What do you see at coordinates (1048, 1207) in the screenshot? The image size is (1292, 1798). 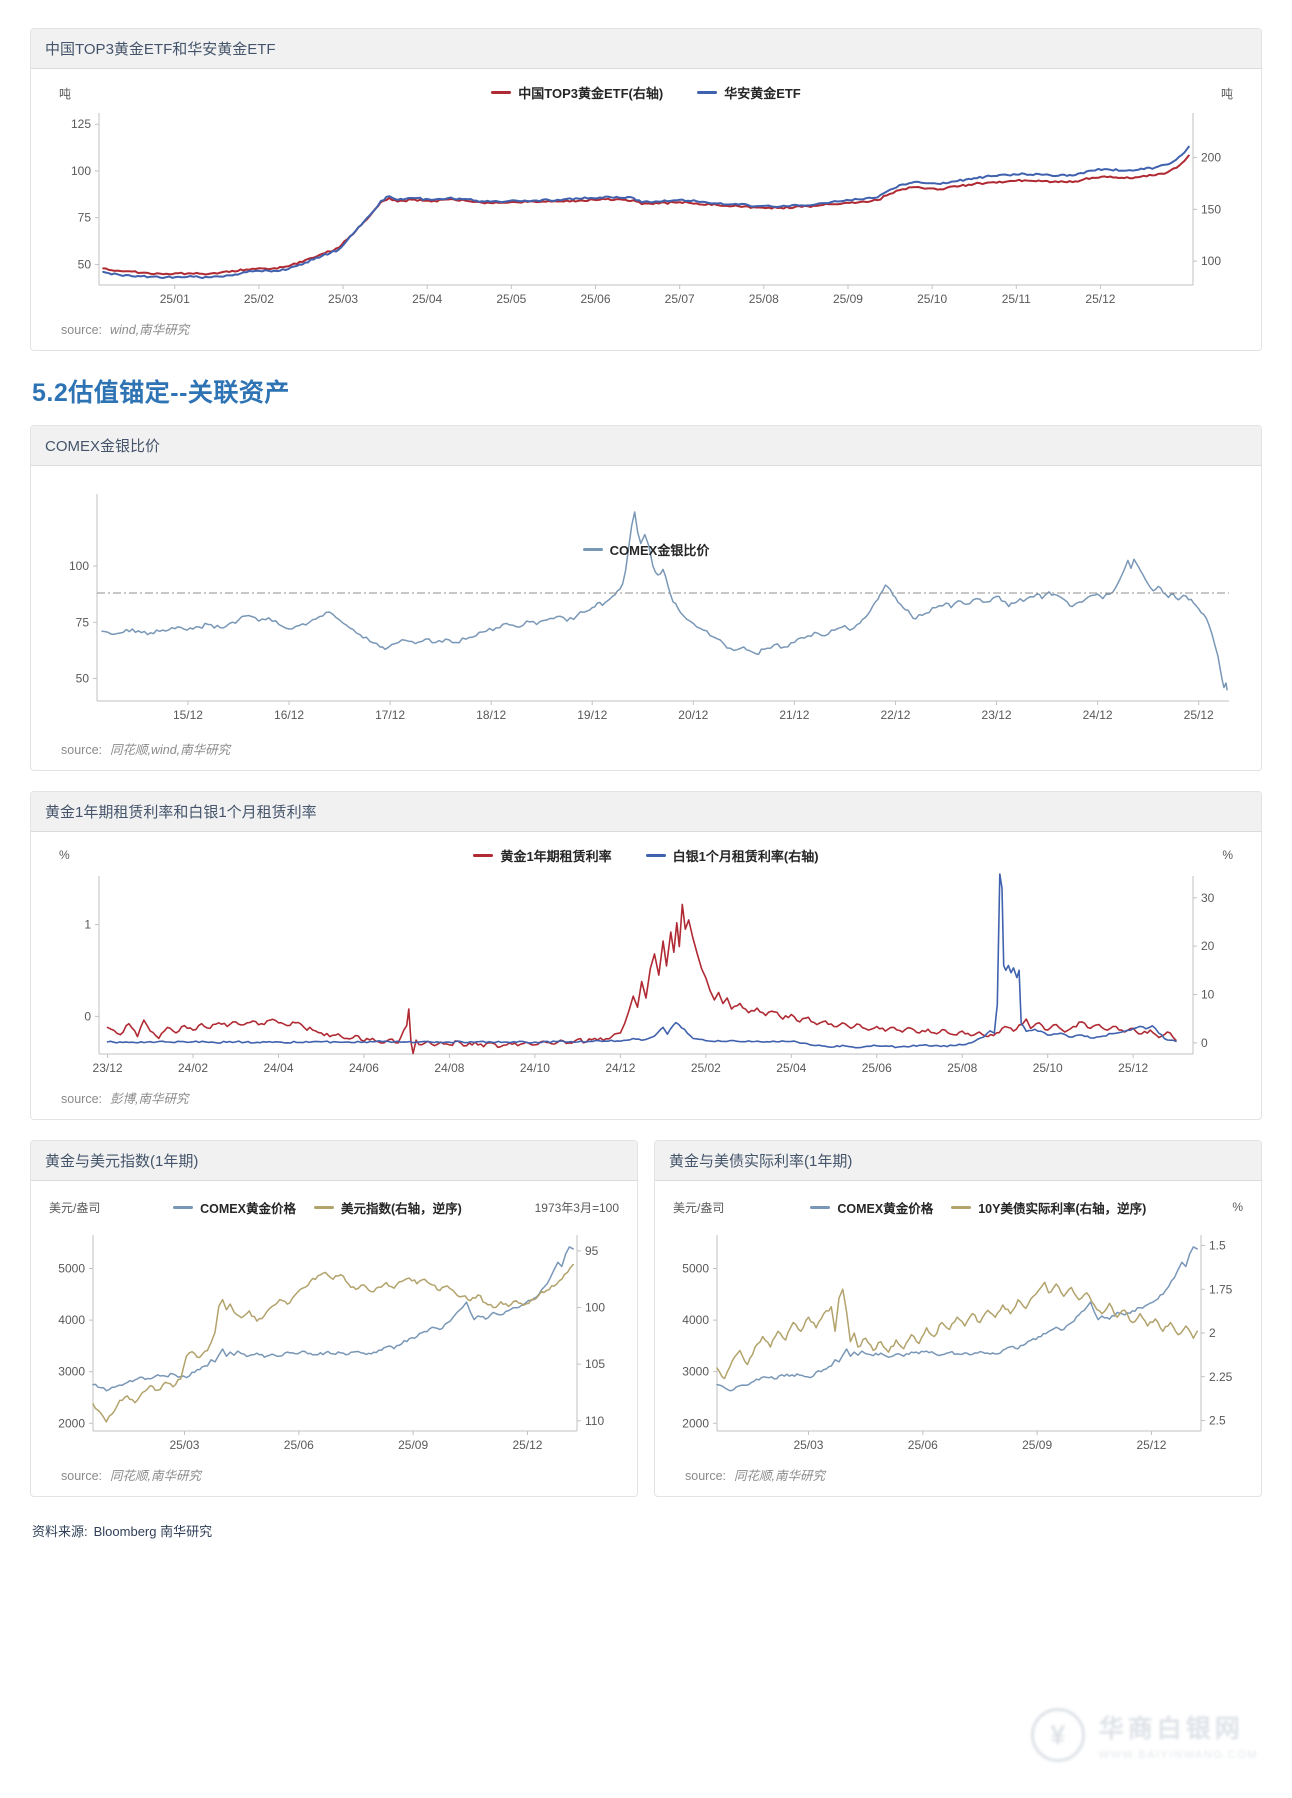 I see `legend-item: 10Y美债实际利率(右轴，逆序)` at bounding box center [1048, 1207].